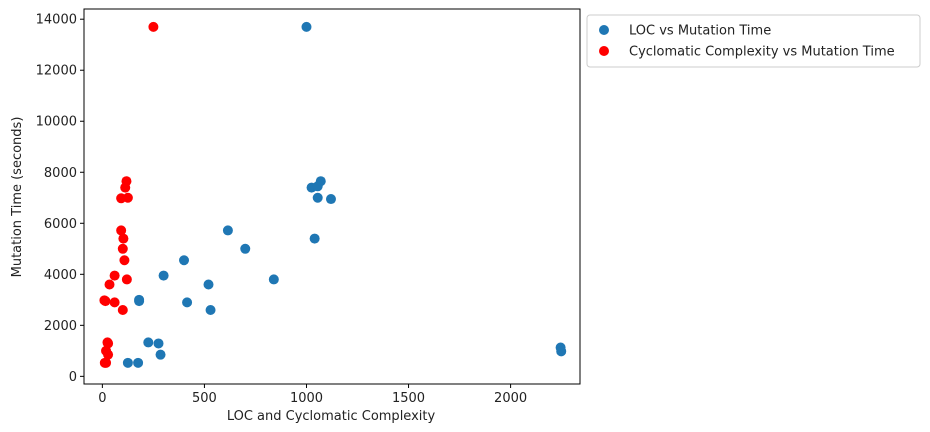 The width and height of the screenshot is (930, 432). I want to click on legend-box, so click(753, 41).